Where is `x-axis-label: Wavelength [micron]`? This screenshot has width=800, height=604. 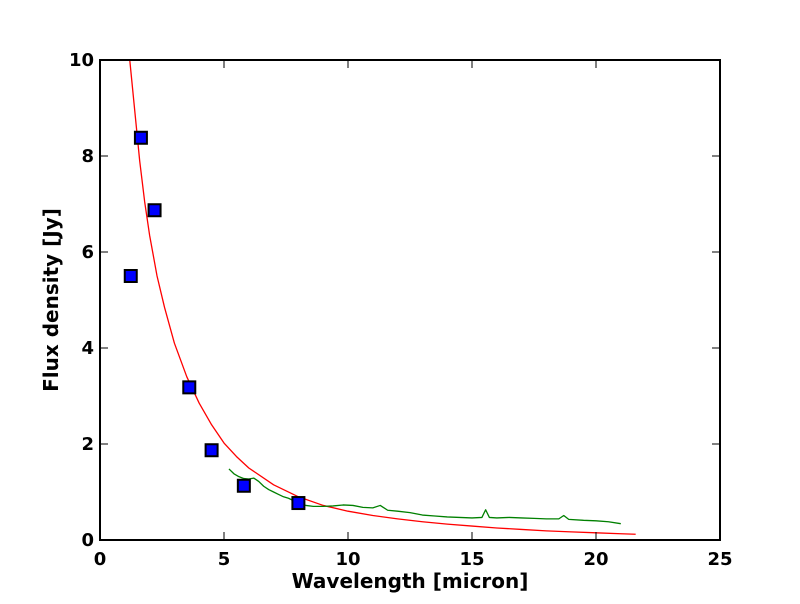
x-axis-label: Wavelength [micron] is located at coordinates (410, 581).